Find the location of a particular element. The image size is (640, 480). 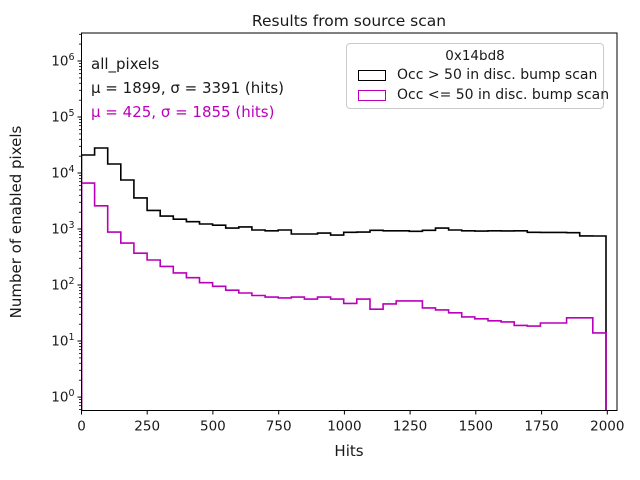

svg-text: 10¹ is located at coordinates (62, 341).